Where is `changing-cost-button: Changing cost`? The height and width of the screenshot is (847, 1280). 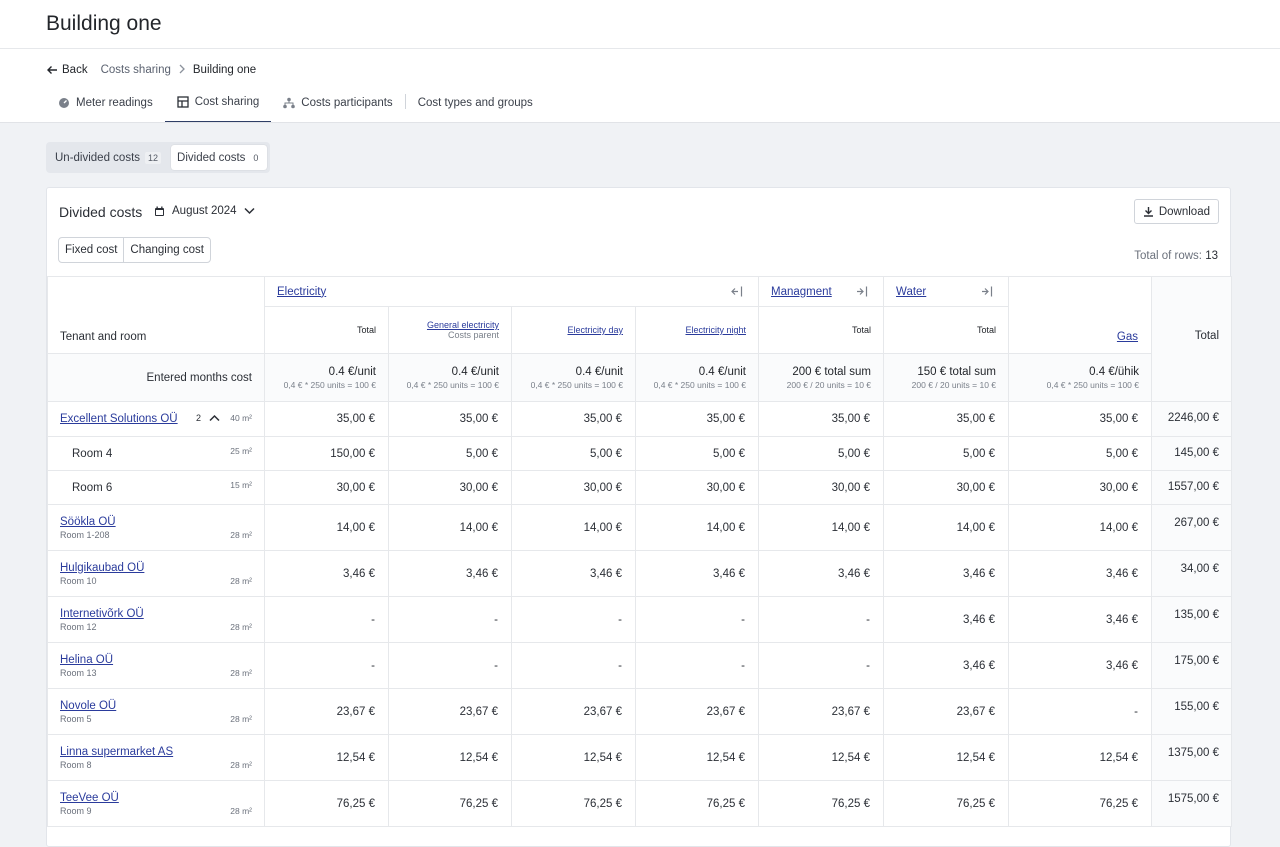 changing-cost-button: Changing cost is located at coordinates (166, 250).